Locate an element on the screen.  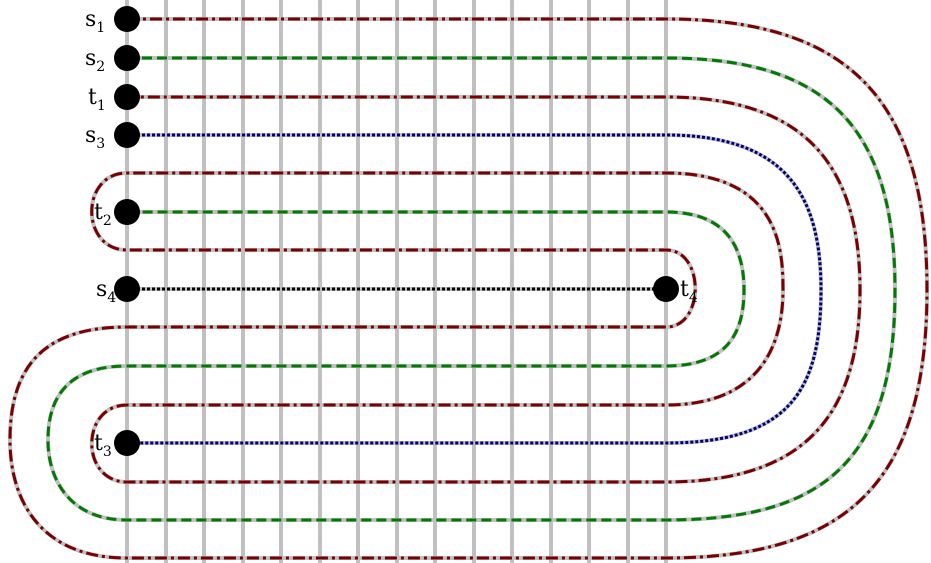
label-s1: s1 is located at coordinates (95, 21).